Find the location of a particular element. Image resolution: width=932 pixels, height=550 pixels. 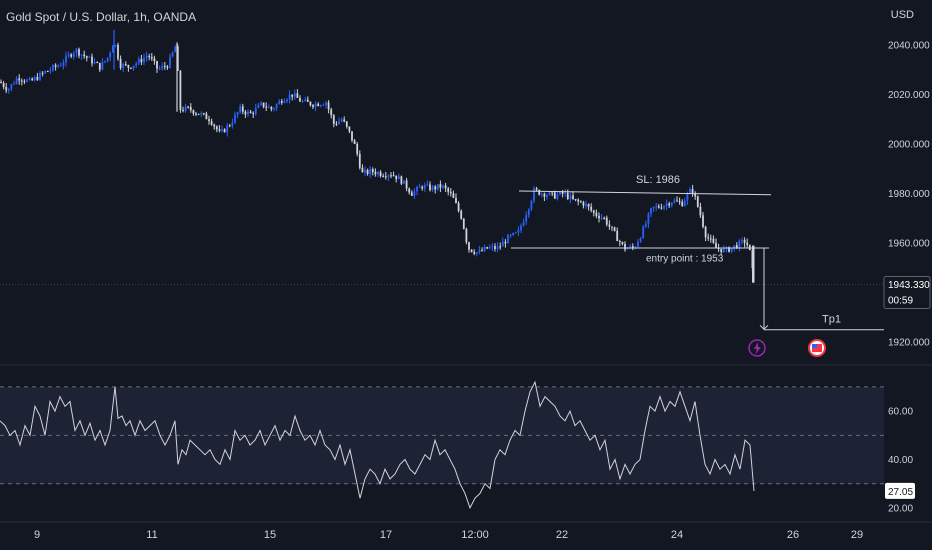

time-axis-tick: 29 is located at coordinates (857, 535).